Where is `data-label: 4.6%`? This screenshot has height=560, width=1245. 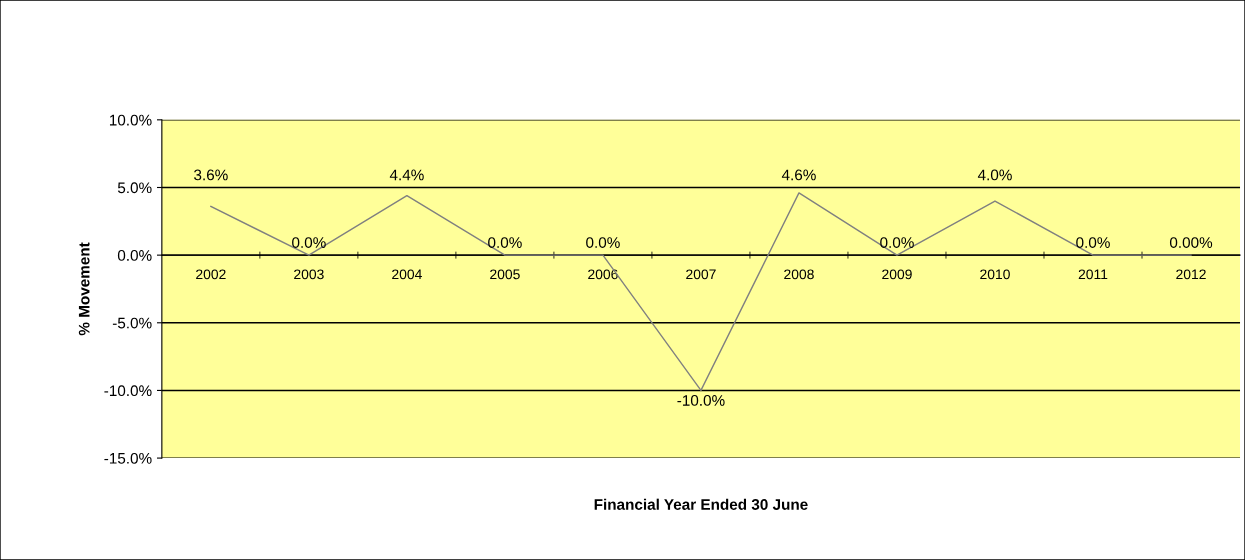 data-label: 4.6% is located at coordinates (798, 175).